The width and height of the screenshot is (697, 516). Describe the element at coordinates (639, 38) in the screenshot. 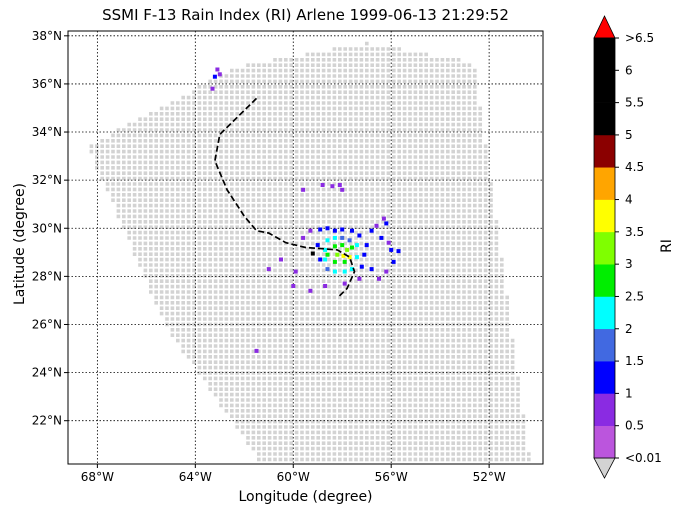

I see `colorbar-tick-label: >6.5` at that location.